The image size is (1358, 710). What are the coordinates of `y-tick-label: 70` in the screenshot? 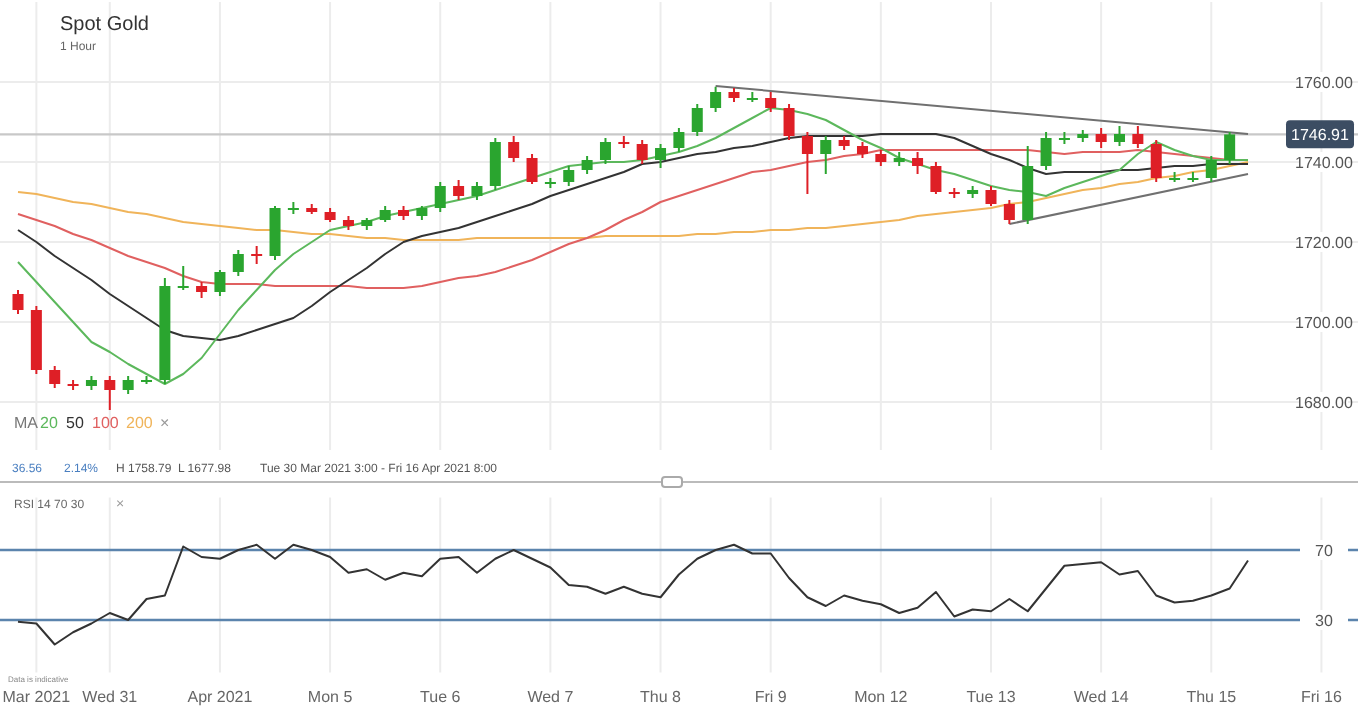 It's located at (1324, 551).